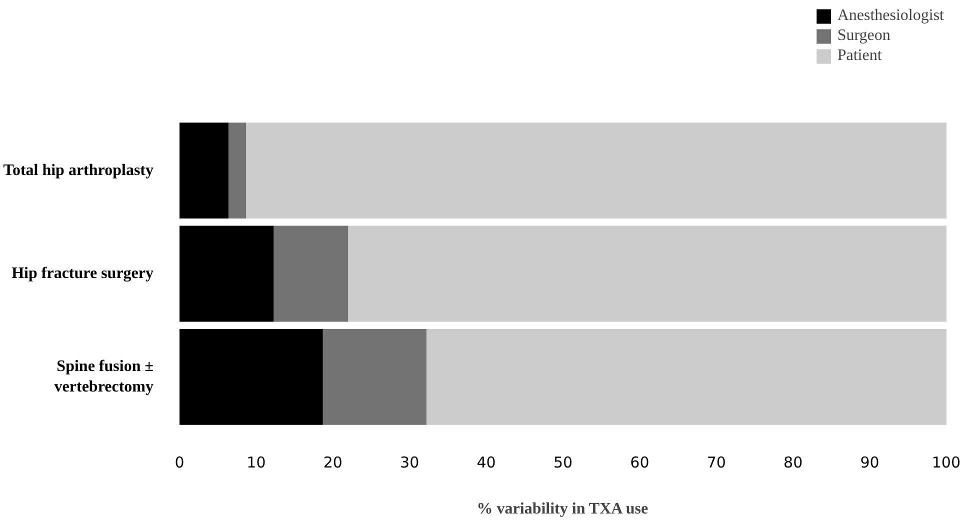 This screenshot has width=972, height=531. Describe the element at coordinates (332, 463) in the screenshot. I see `x-tick-label: 20` at that location.